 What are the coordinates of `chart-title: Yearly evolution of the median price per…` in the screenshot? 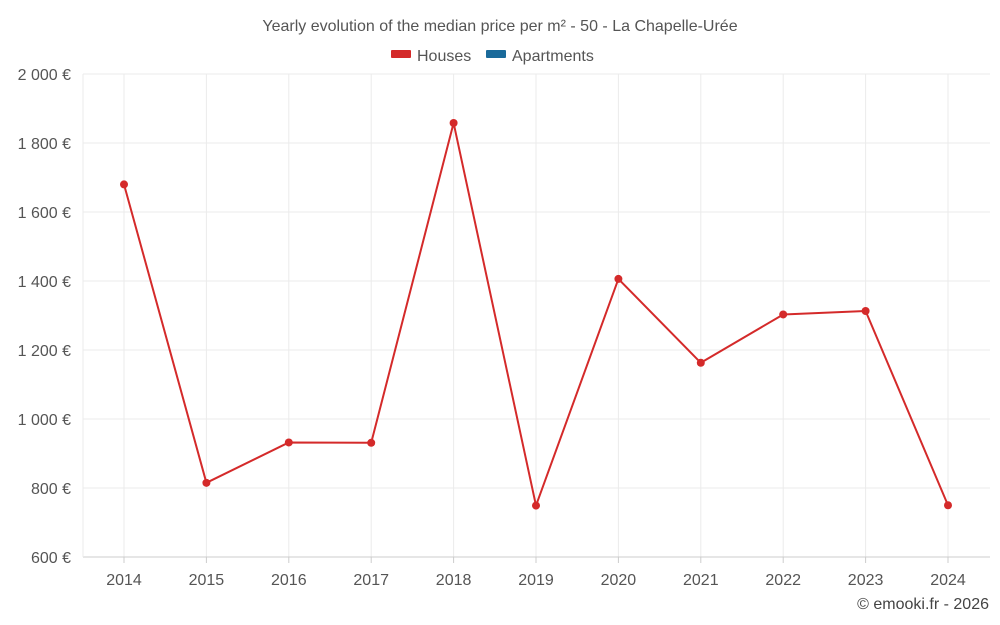 It's located at (499, 26).